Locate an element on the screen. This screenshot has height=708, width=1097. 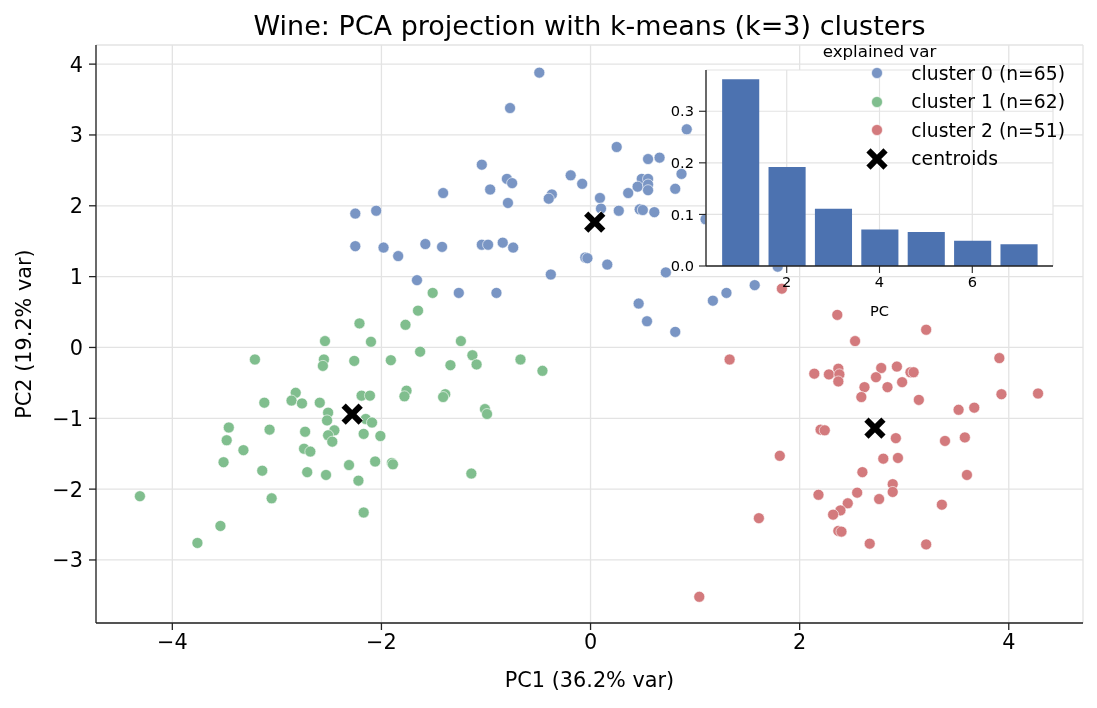
legend-label: cluster 0 (n=65) is located at coordinates (988, 73).